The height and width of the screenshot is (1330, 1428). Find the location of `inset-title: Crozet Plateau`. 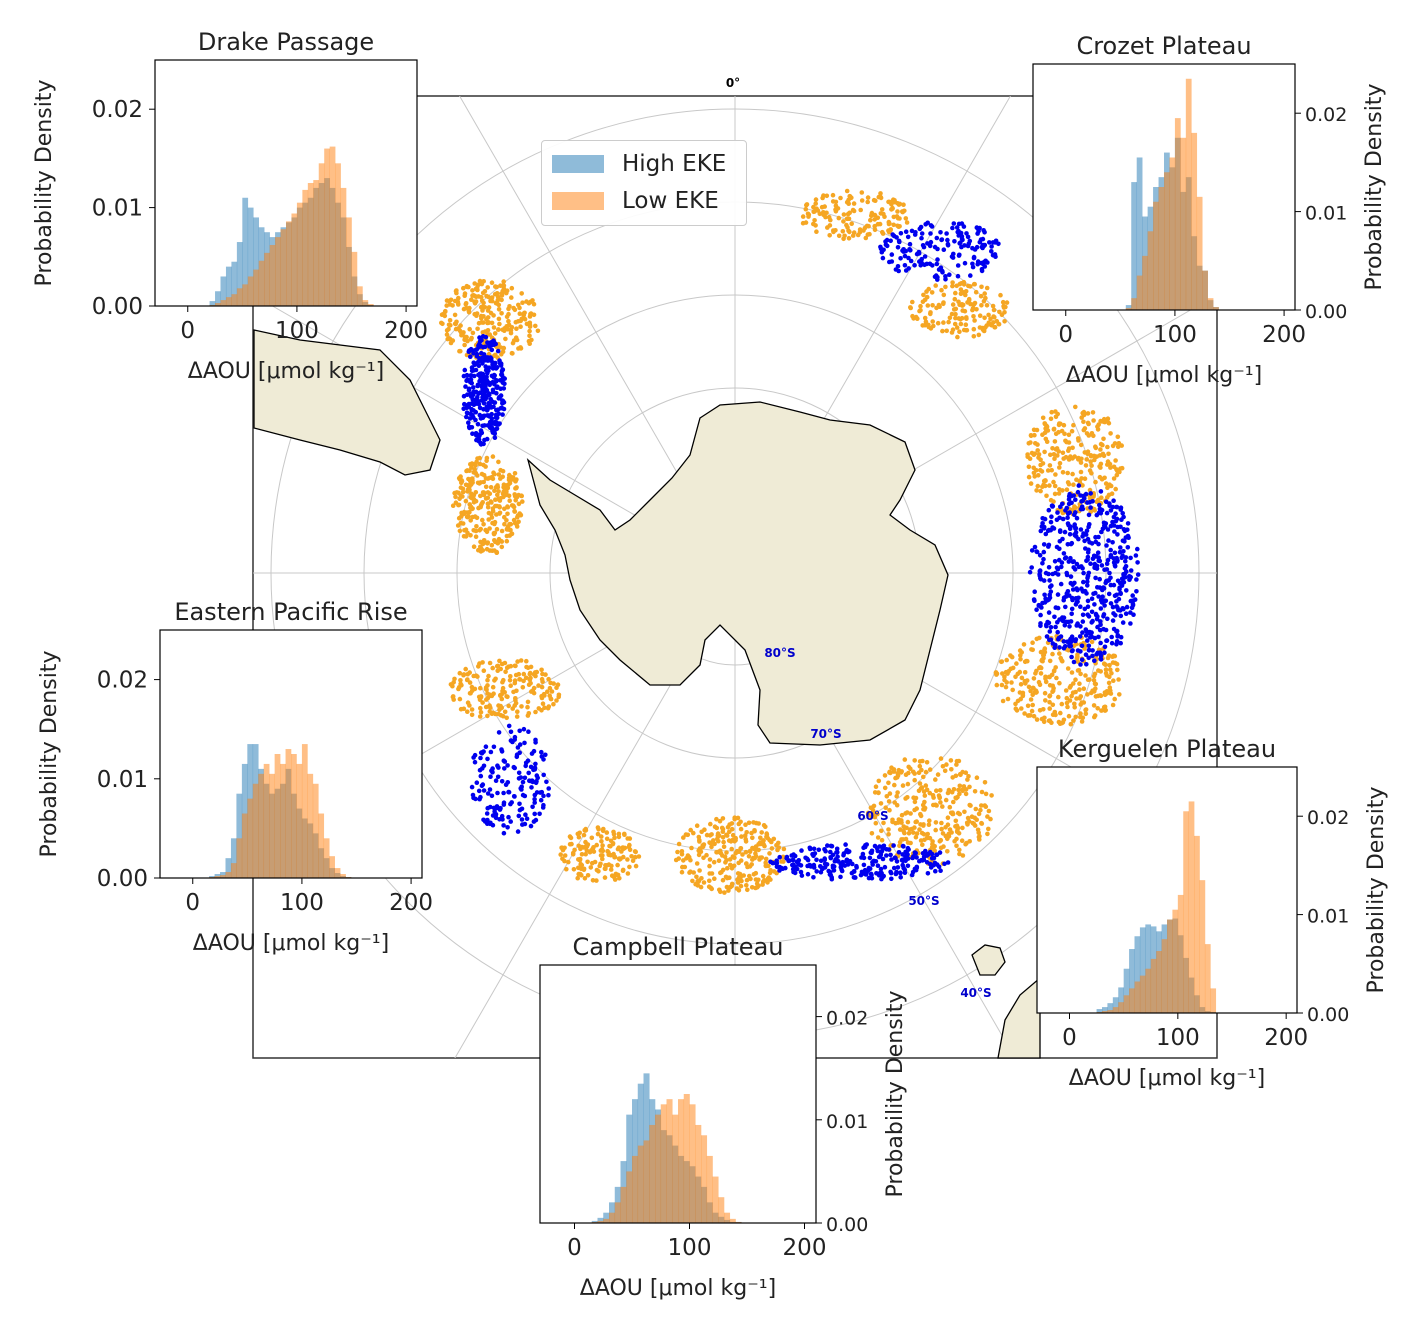

inset-title: Crozet Plateau is located at coordinates (1163, 46).